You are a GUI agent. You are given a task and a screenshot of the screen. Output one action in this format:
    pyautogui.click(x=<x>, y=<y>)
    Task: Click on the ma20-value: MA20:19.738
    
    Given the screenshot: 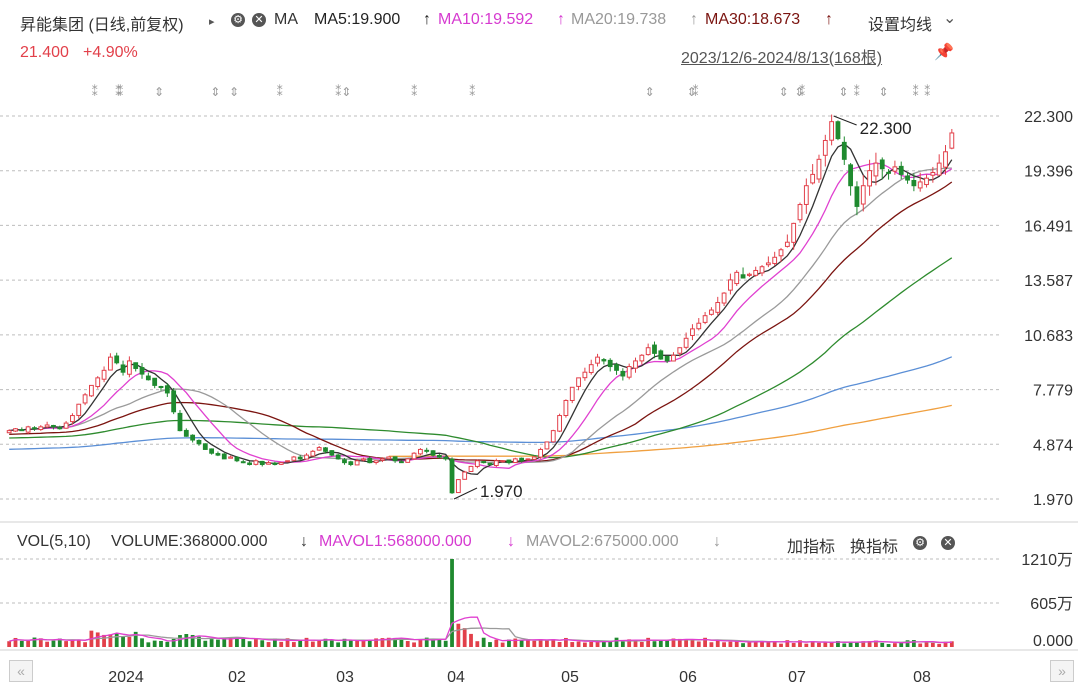 What is the action you would take?
    pyautogui.click(x=619, y=19)
    